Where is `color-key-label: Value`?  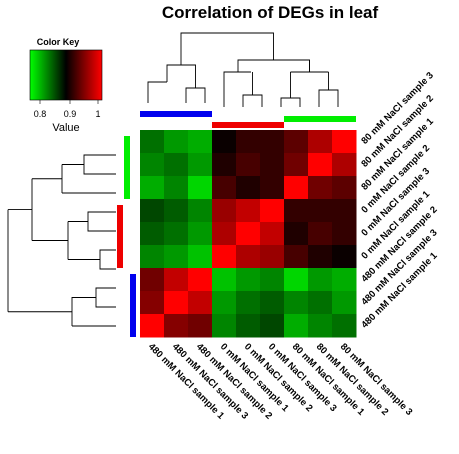
color-key-label: Value is located at coordinates (65, 128).